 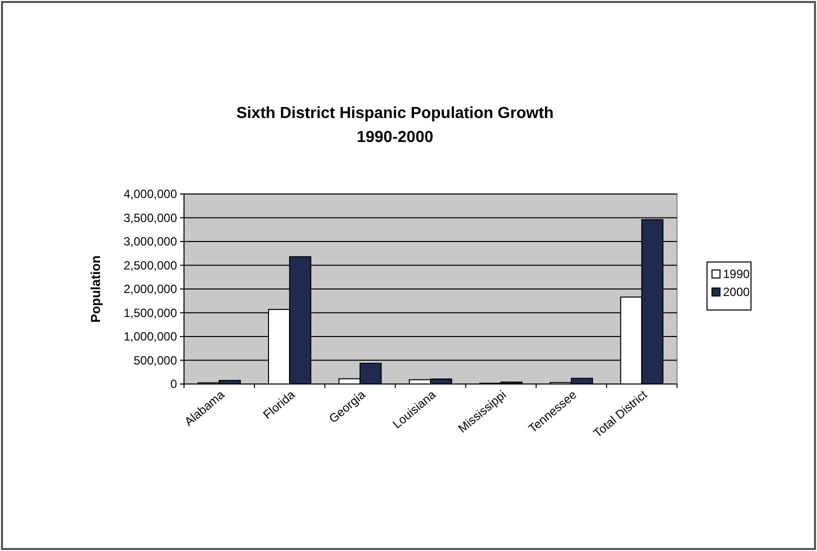 What do you see at coordinates (151, 313) in the screenshot?
I see `y-tick-label: 1,500,000` at bounding box center [151, 313].